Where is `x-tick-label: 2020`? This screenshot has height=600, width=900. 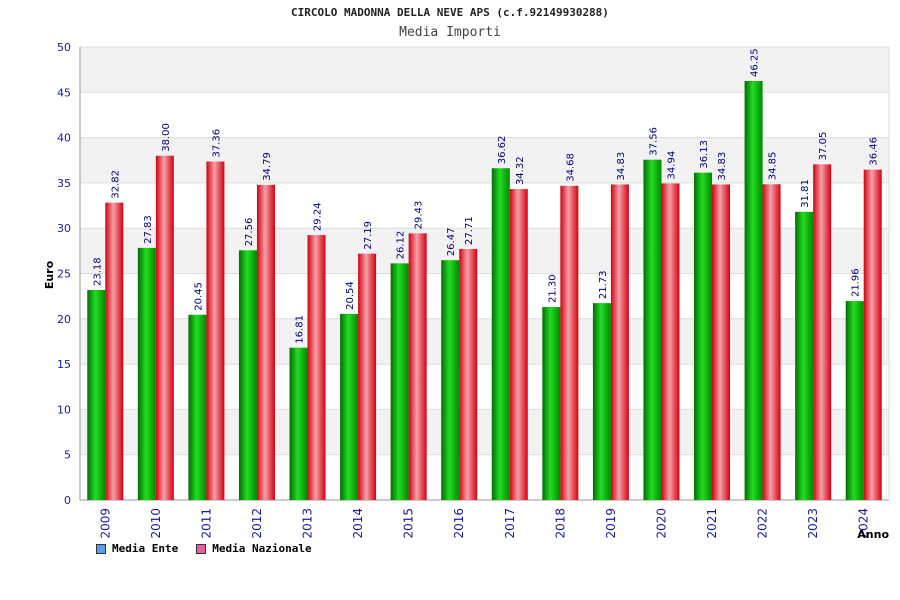 x-tick-label: 2020 is located at coordinates (661, 523).